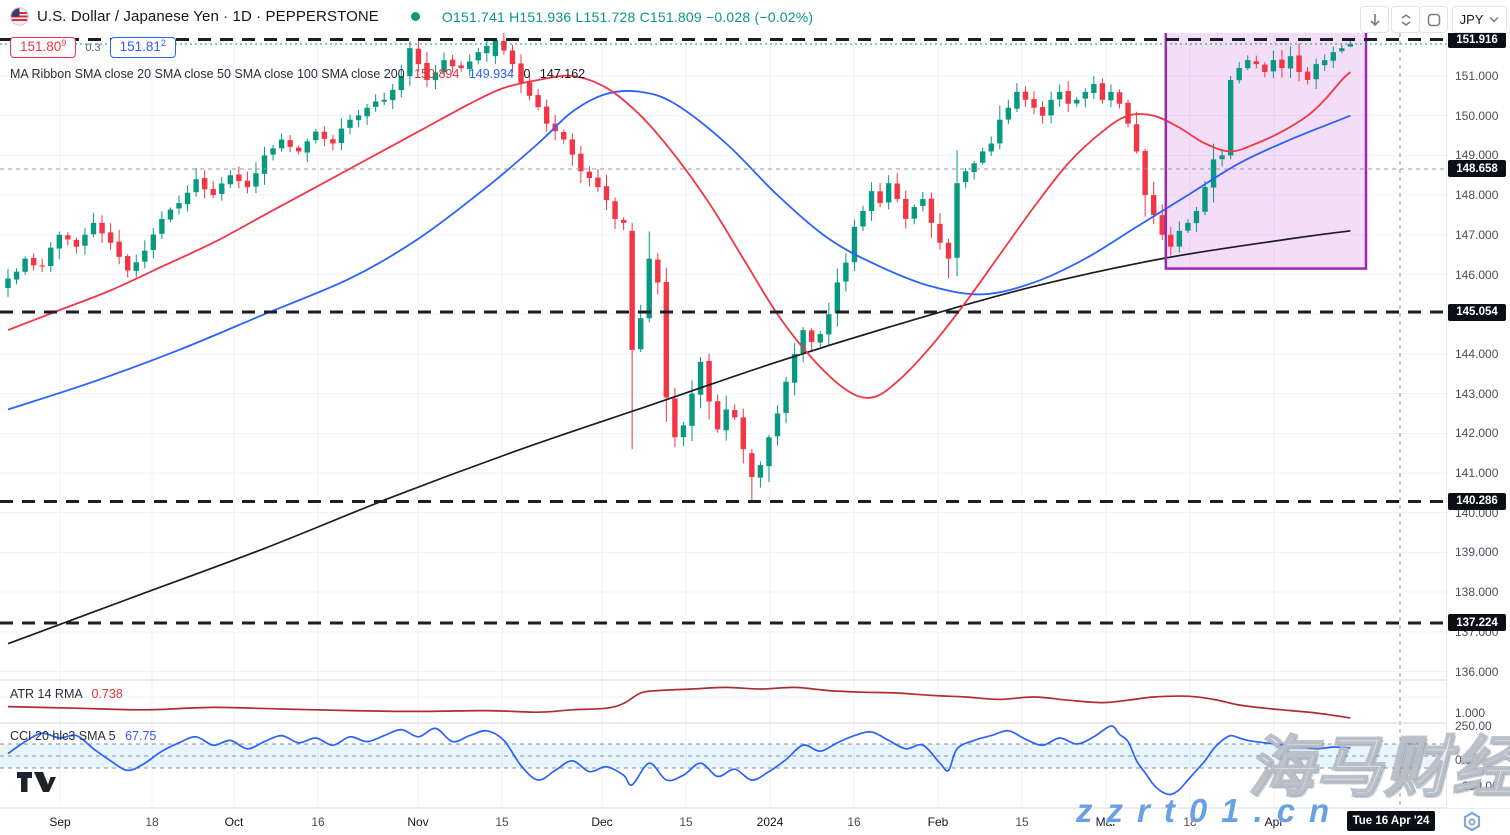 Image resolution: width=1510 pixels, height=835 pixels. Describe the element at coordinates (1477, 433) in the screenshot. I see `price-tick: 142.000` at that location.